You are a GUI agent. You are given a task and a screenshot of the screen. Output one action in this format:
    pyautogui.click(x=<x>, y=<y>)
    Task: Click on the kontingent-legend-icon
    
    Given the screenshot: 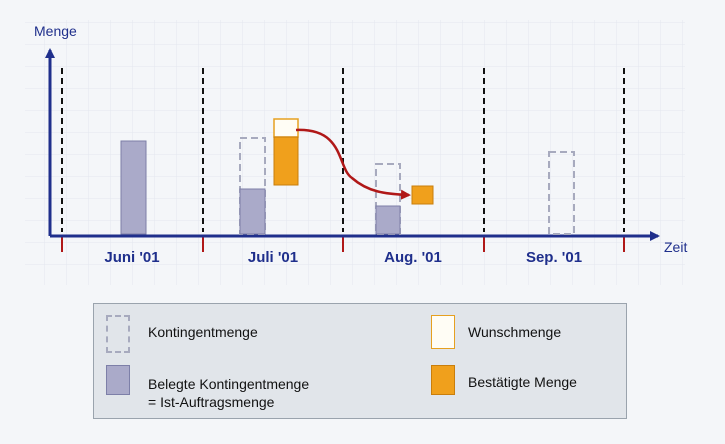 What is the action you would take?
    pyautogui.click(x=118, y=334)
    